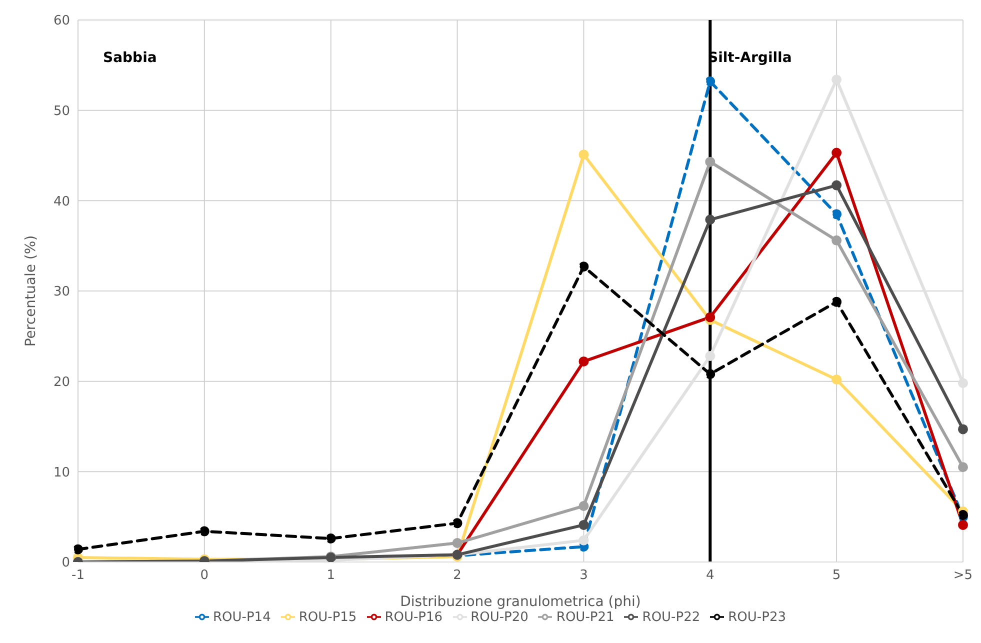 The image size is (981, 643). I want to click on legend-label: ROU-P21, so click(585, 617).